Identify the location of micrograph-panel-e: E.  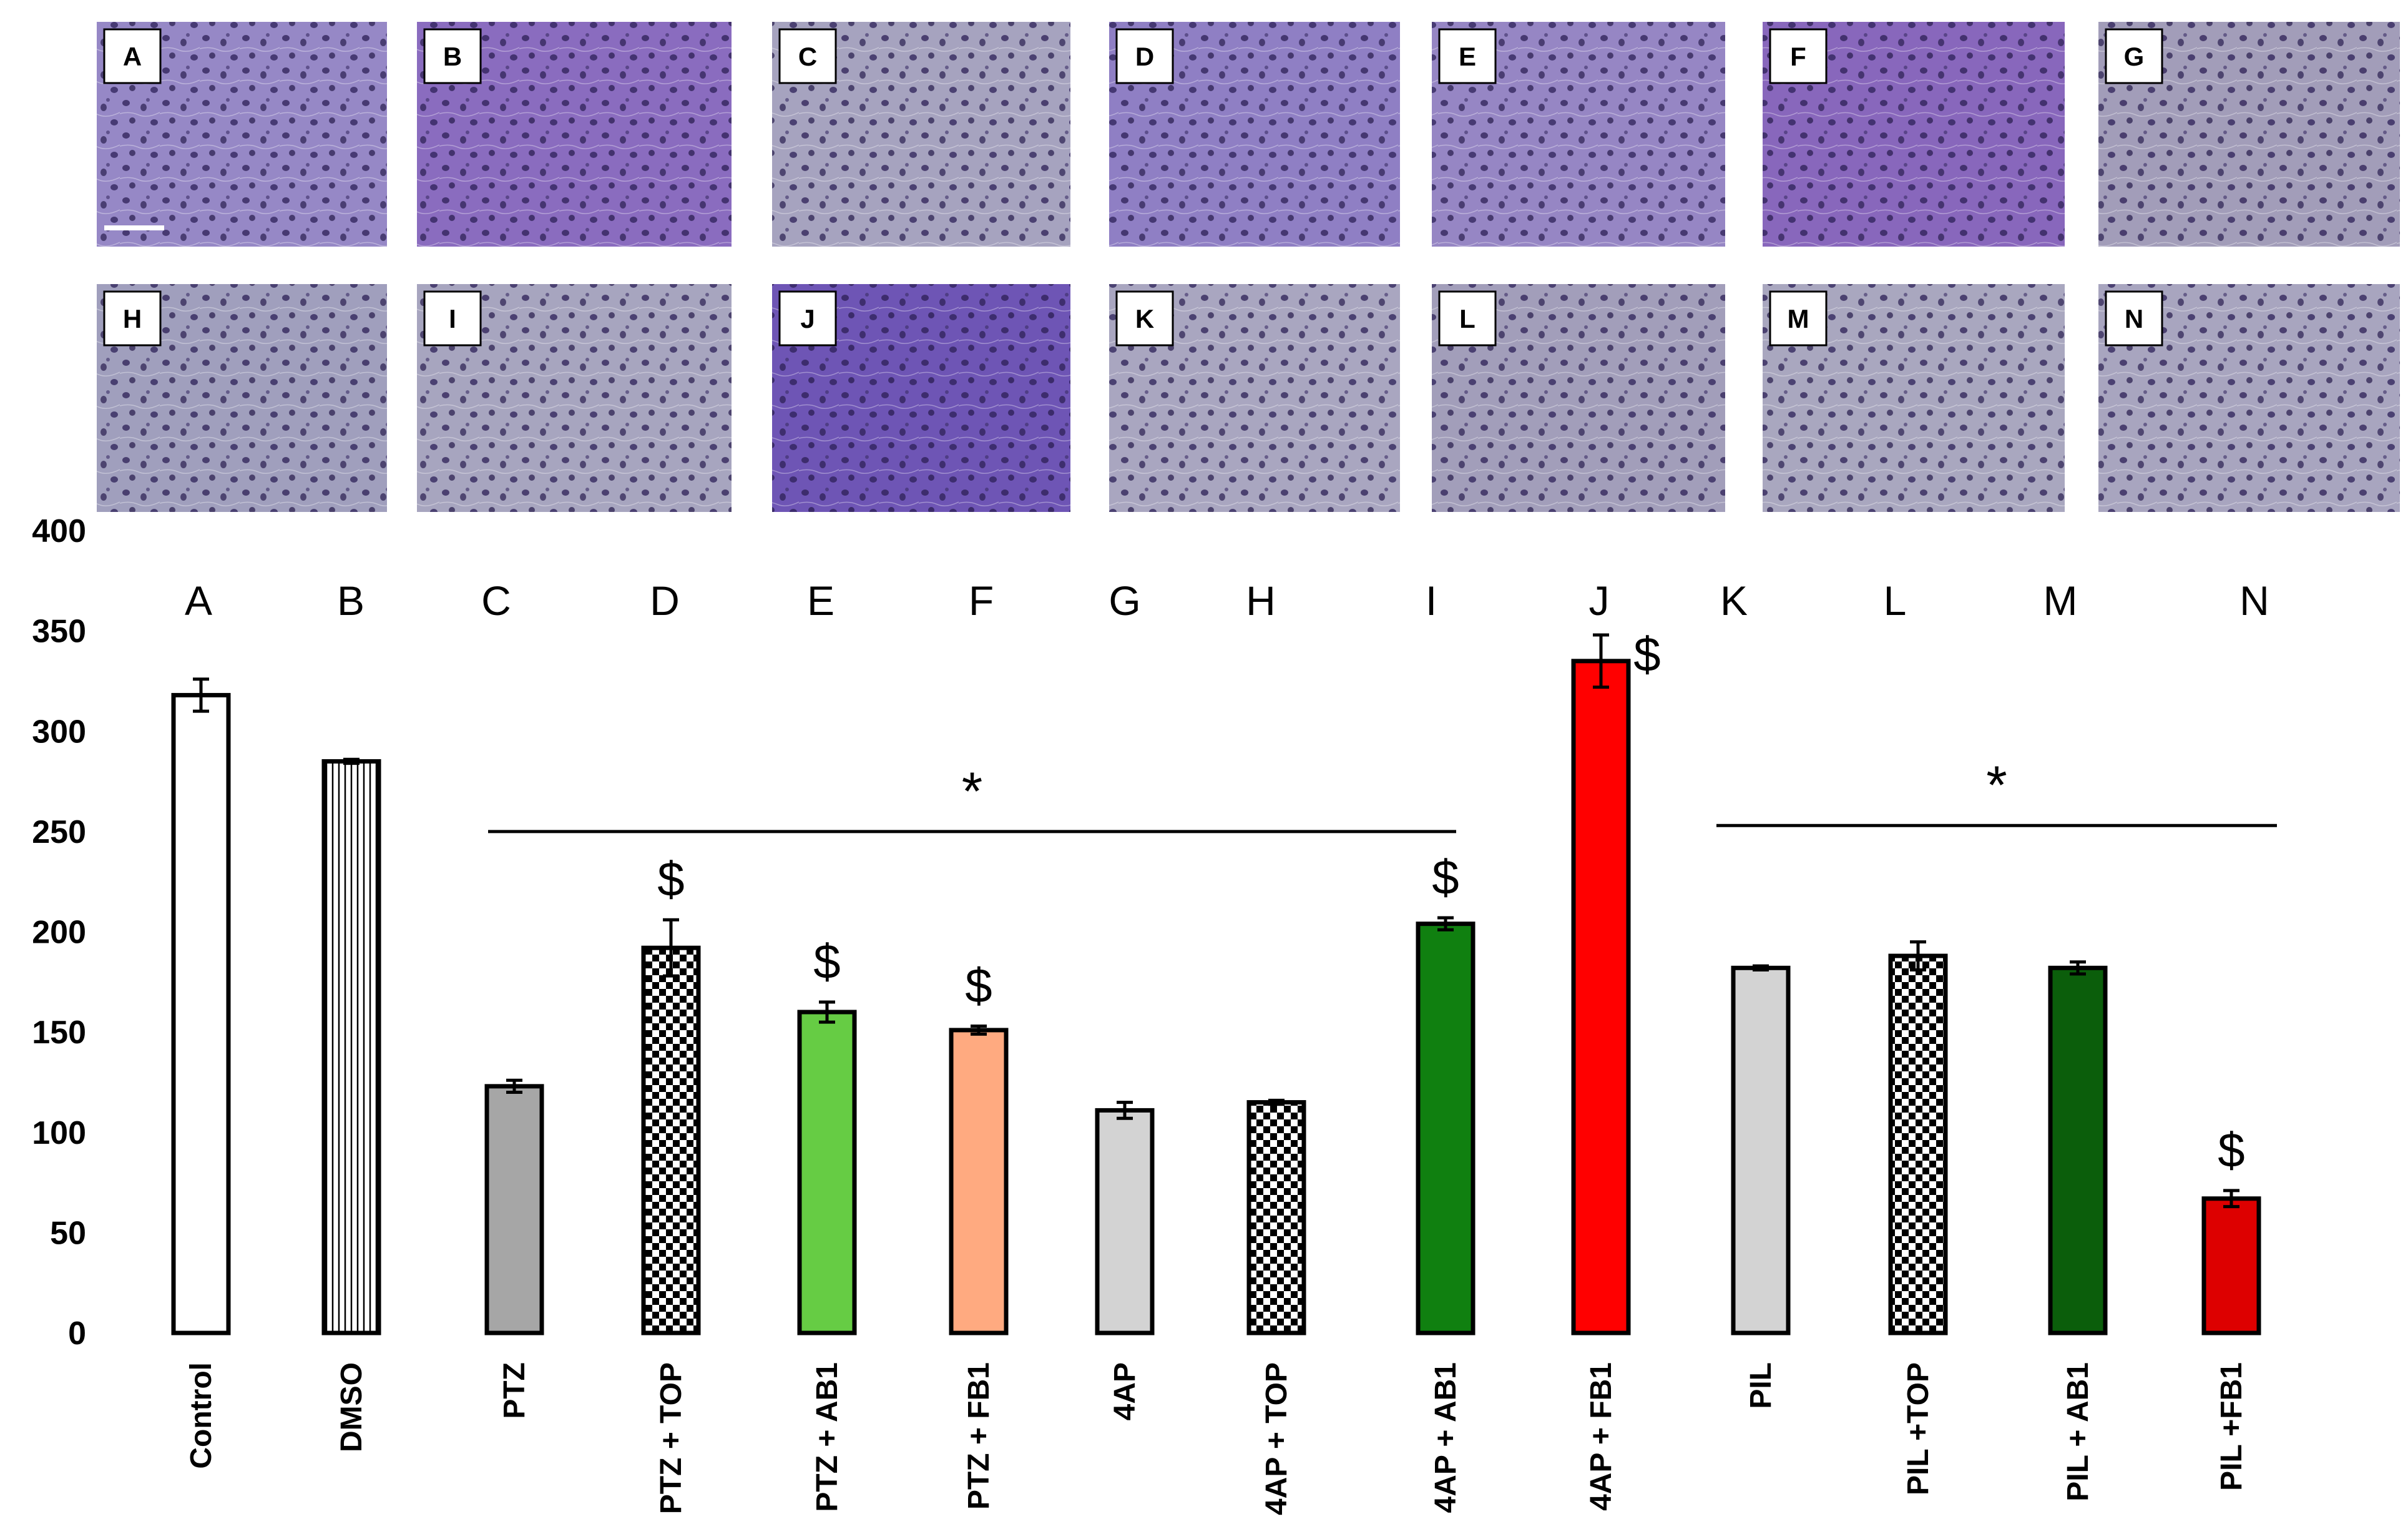
(1579, 134).